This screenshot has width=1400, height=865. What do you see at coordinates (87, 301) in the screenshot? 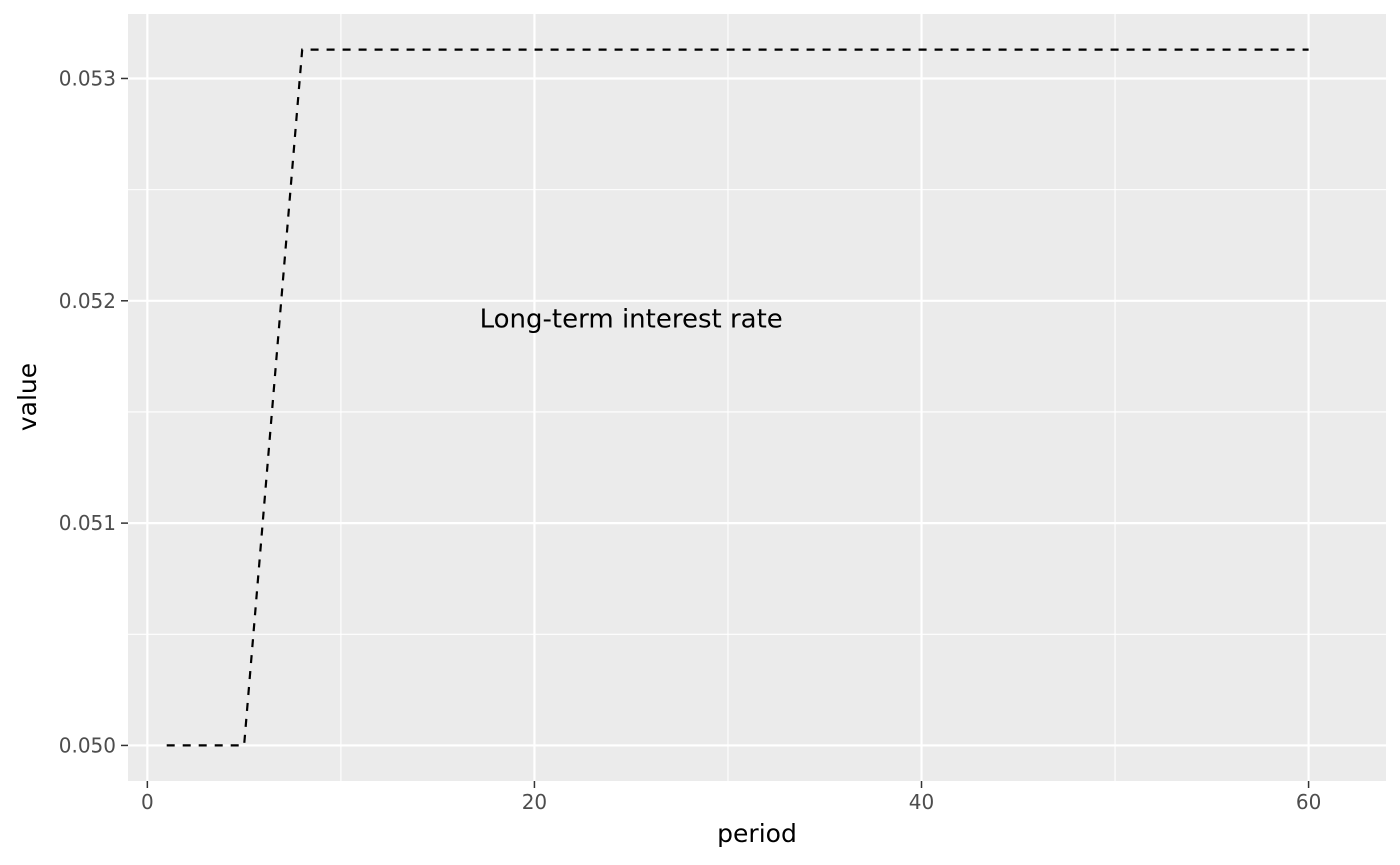
I see `y-tick-label: 0.052` at bounding box center [87, 301].